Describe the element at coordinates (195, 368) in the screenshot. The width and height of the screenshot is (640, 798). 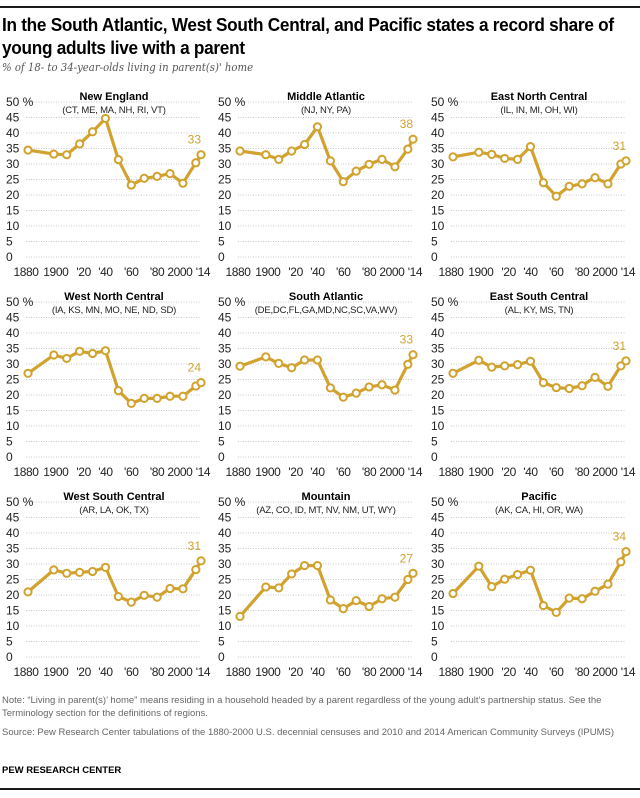
I see `end-value-label: 24` at that location.